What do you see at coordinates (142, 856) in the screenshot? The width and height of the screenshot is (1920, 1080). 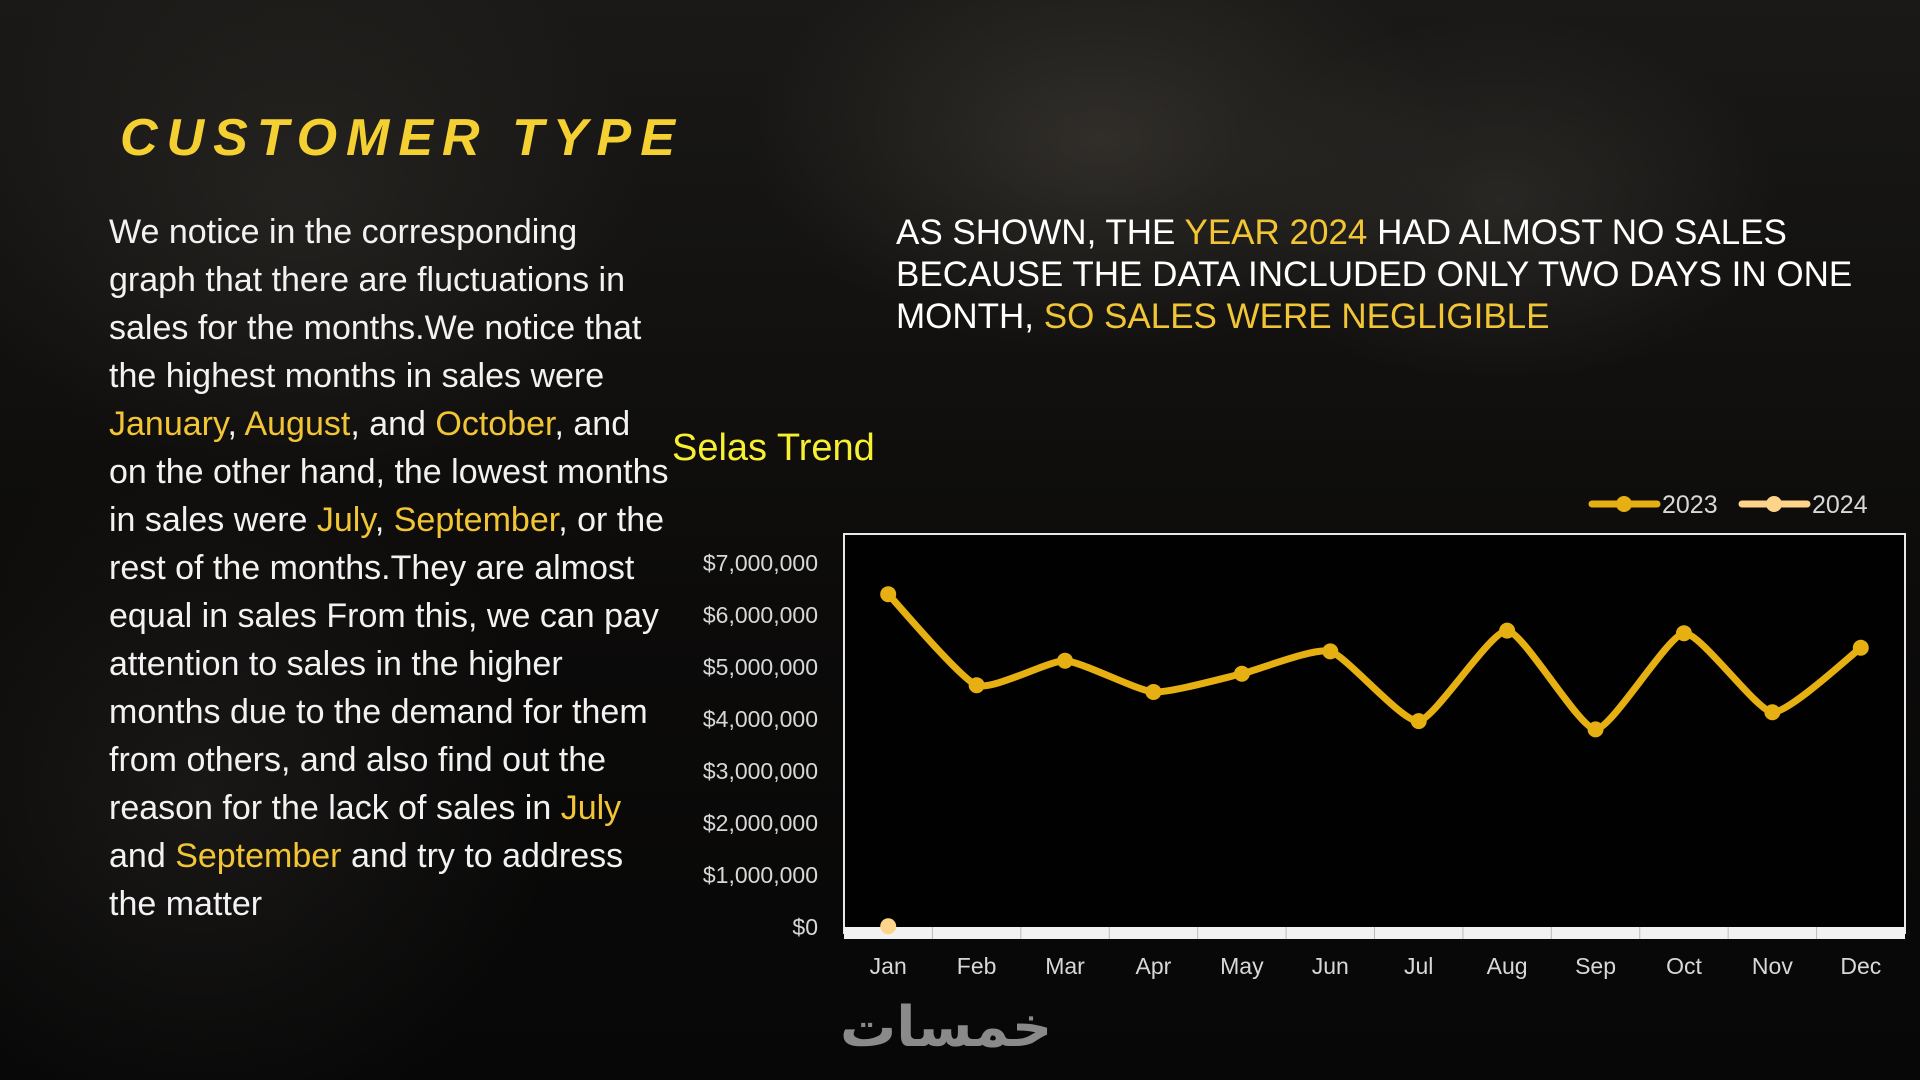 I see `text-run: and` at bounding box center [142, 856].